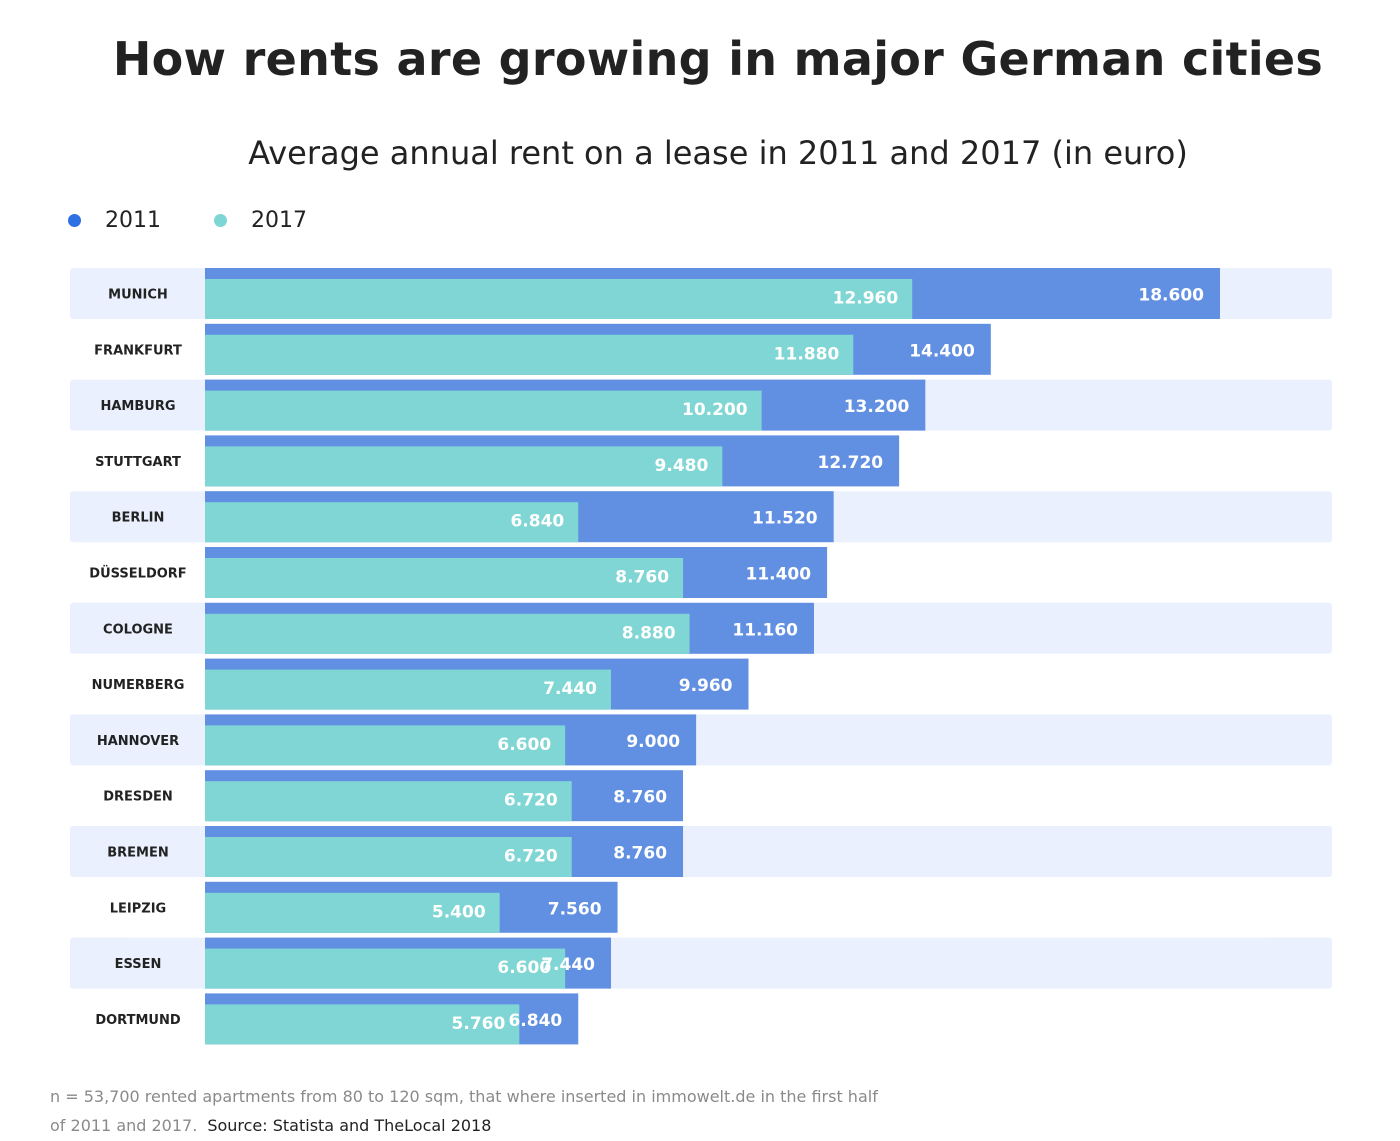  Describe the element at coordinates (137, 574) in the screenshot. I see `category-label: DÜSSELDORF` at that location.